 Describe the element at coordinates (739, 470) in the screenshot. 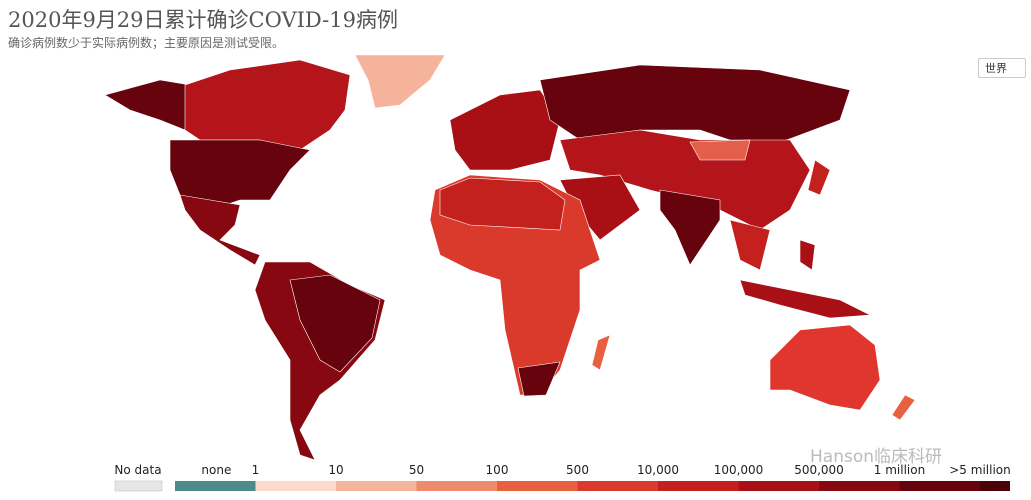

I see `legend-label: 100,000` at that location.